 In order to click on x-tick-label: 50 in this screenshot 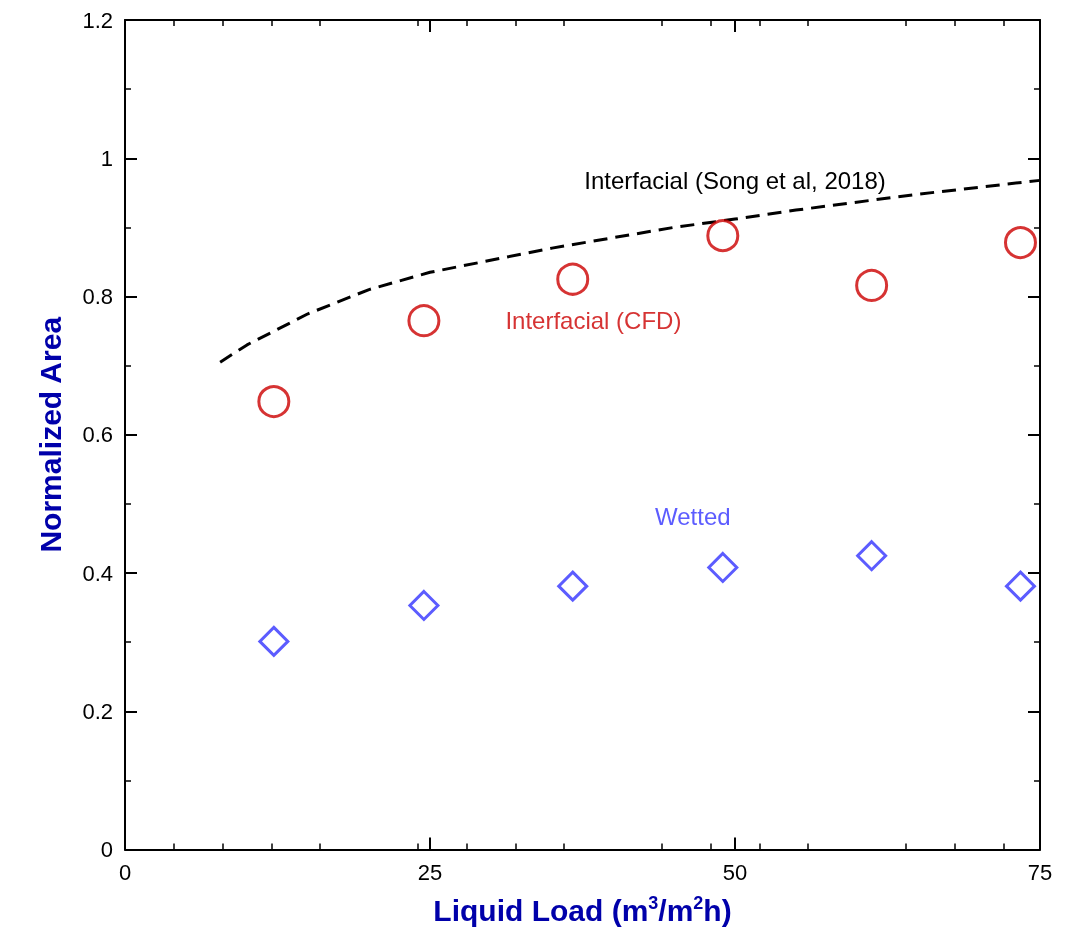, I will do `click(735, 872)`.